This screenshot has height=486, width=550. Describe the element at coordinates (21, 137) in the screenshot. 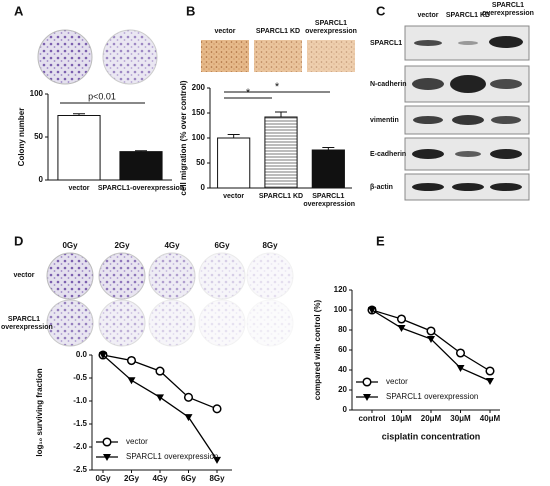

I see `y-axis-label: Colony number` at that location.